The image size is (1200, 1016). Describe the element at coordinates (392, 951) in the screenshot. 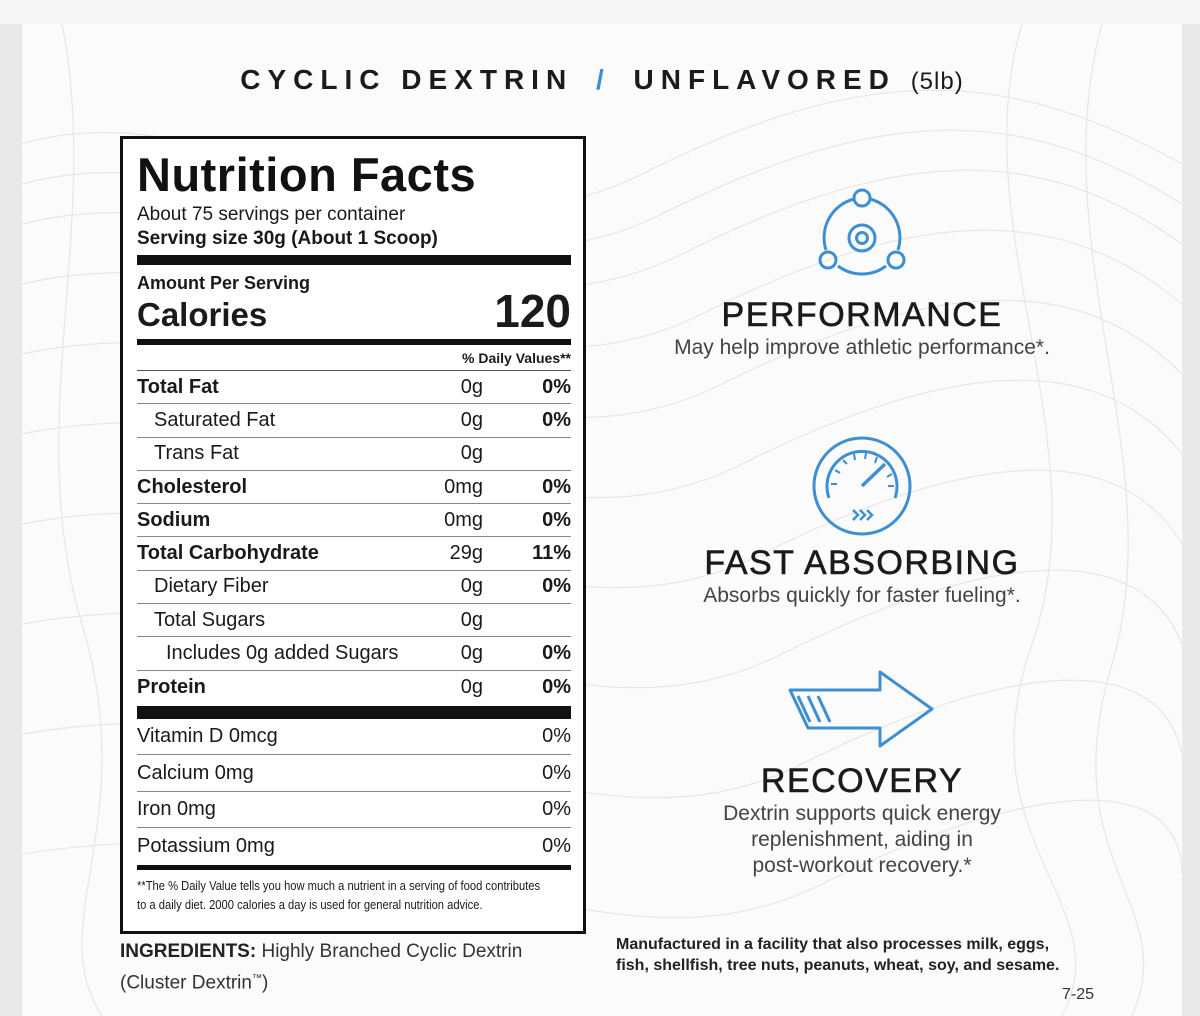

I see `ingredients-text: Highly Branched Cyclic Dextrin` at that location.